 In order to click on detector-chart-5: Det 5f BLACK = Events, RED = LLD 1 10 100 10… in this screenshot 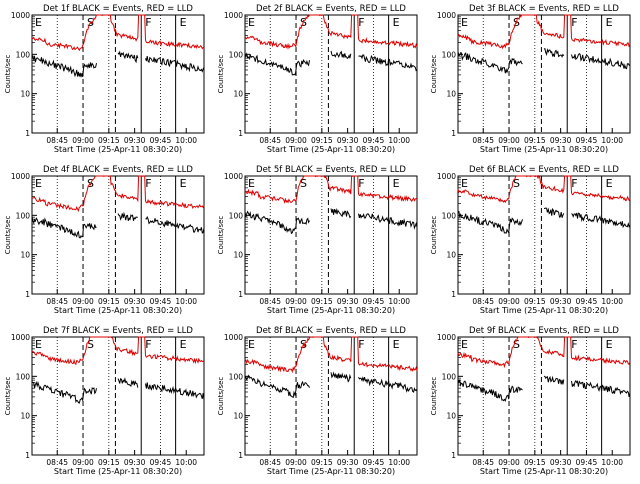, I will do `click(317, 240)`.